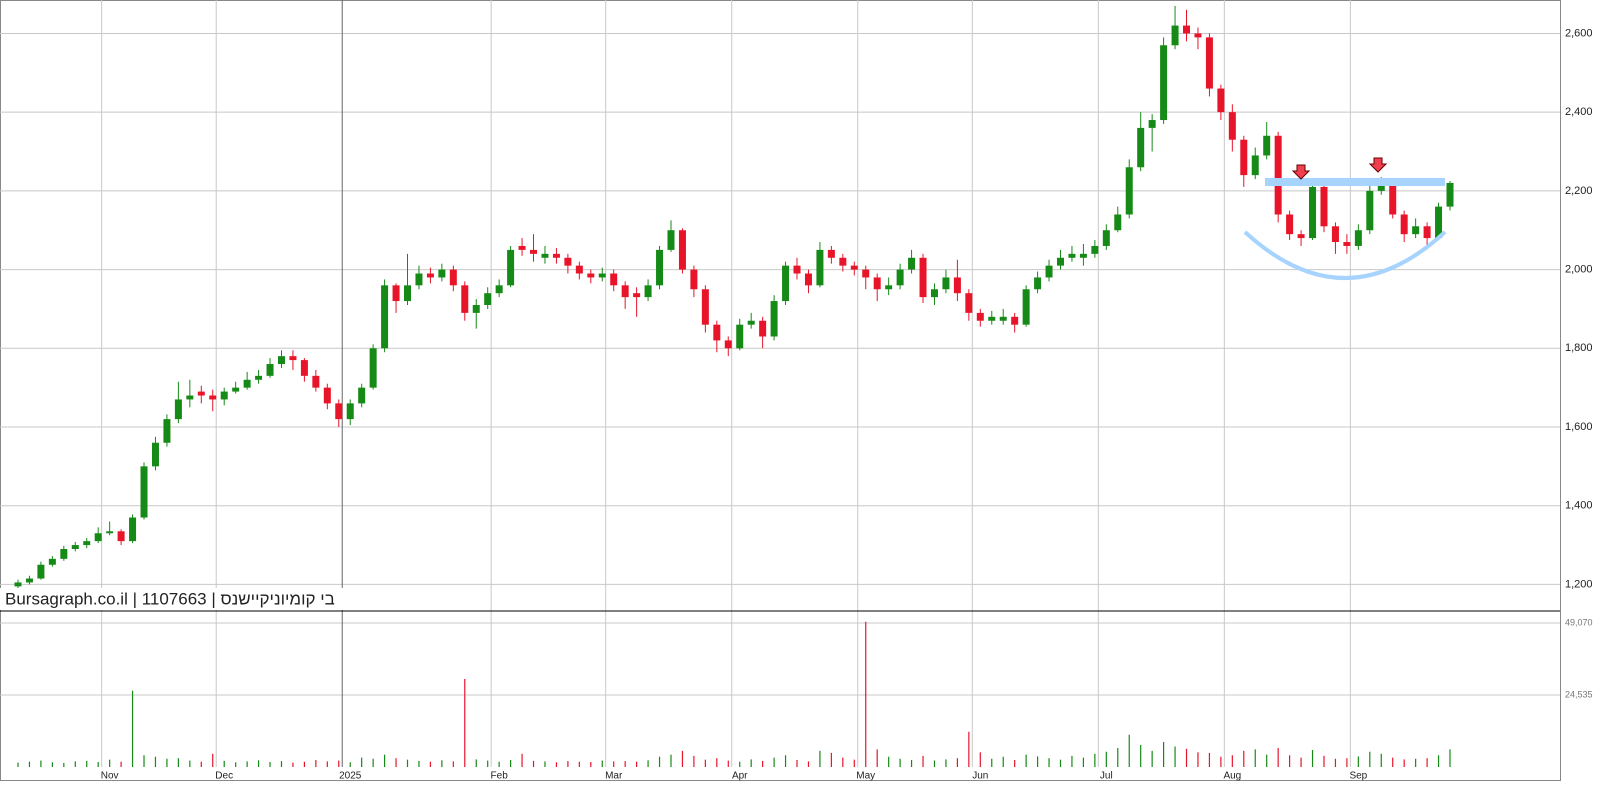 The width and height of the screenshot is (1616, 806). What do you see at coordinates (865, 776) in the screenshot?
I see `x-tick-label: May` at bounding box center [865, 776].